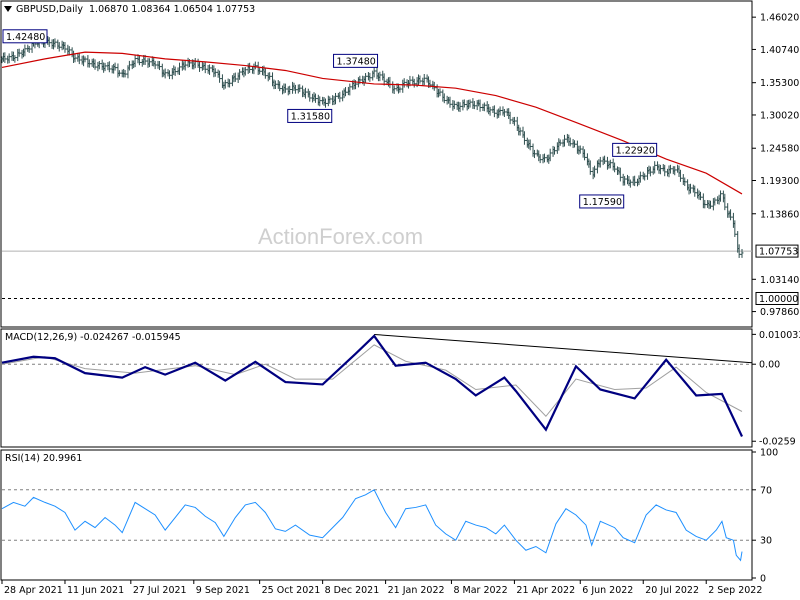 This screenshot has height=600, width=800. I want to click on symbol-label: GBPUSD,Daily, so click(49, 9).